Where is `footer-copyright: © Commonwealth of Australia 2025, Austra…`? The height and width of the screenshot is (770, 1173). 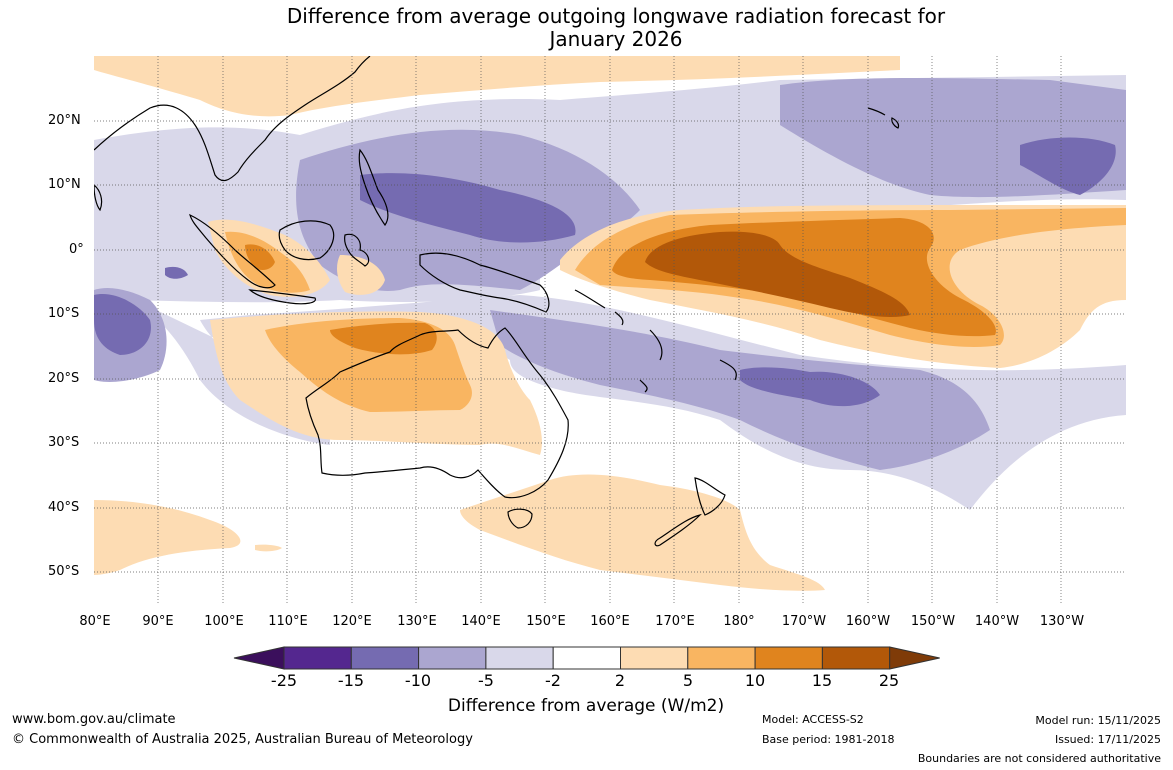
footer-copyright: © Commonwealth of Australia 2025, Austra… is located at coordinates (242, 739).